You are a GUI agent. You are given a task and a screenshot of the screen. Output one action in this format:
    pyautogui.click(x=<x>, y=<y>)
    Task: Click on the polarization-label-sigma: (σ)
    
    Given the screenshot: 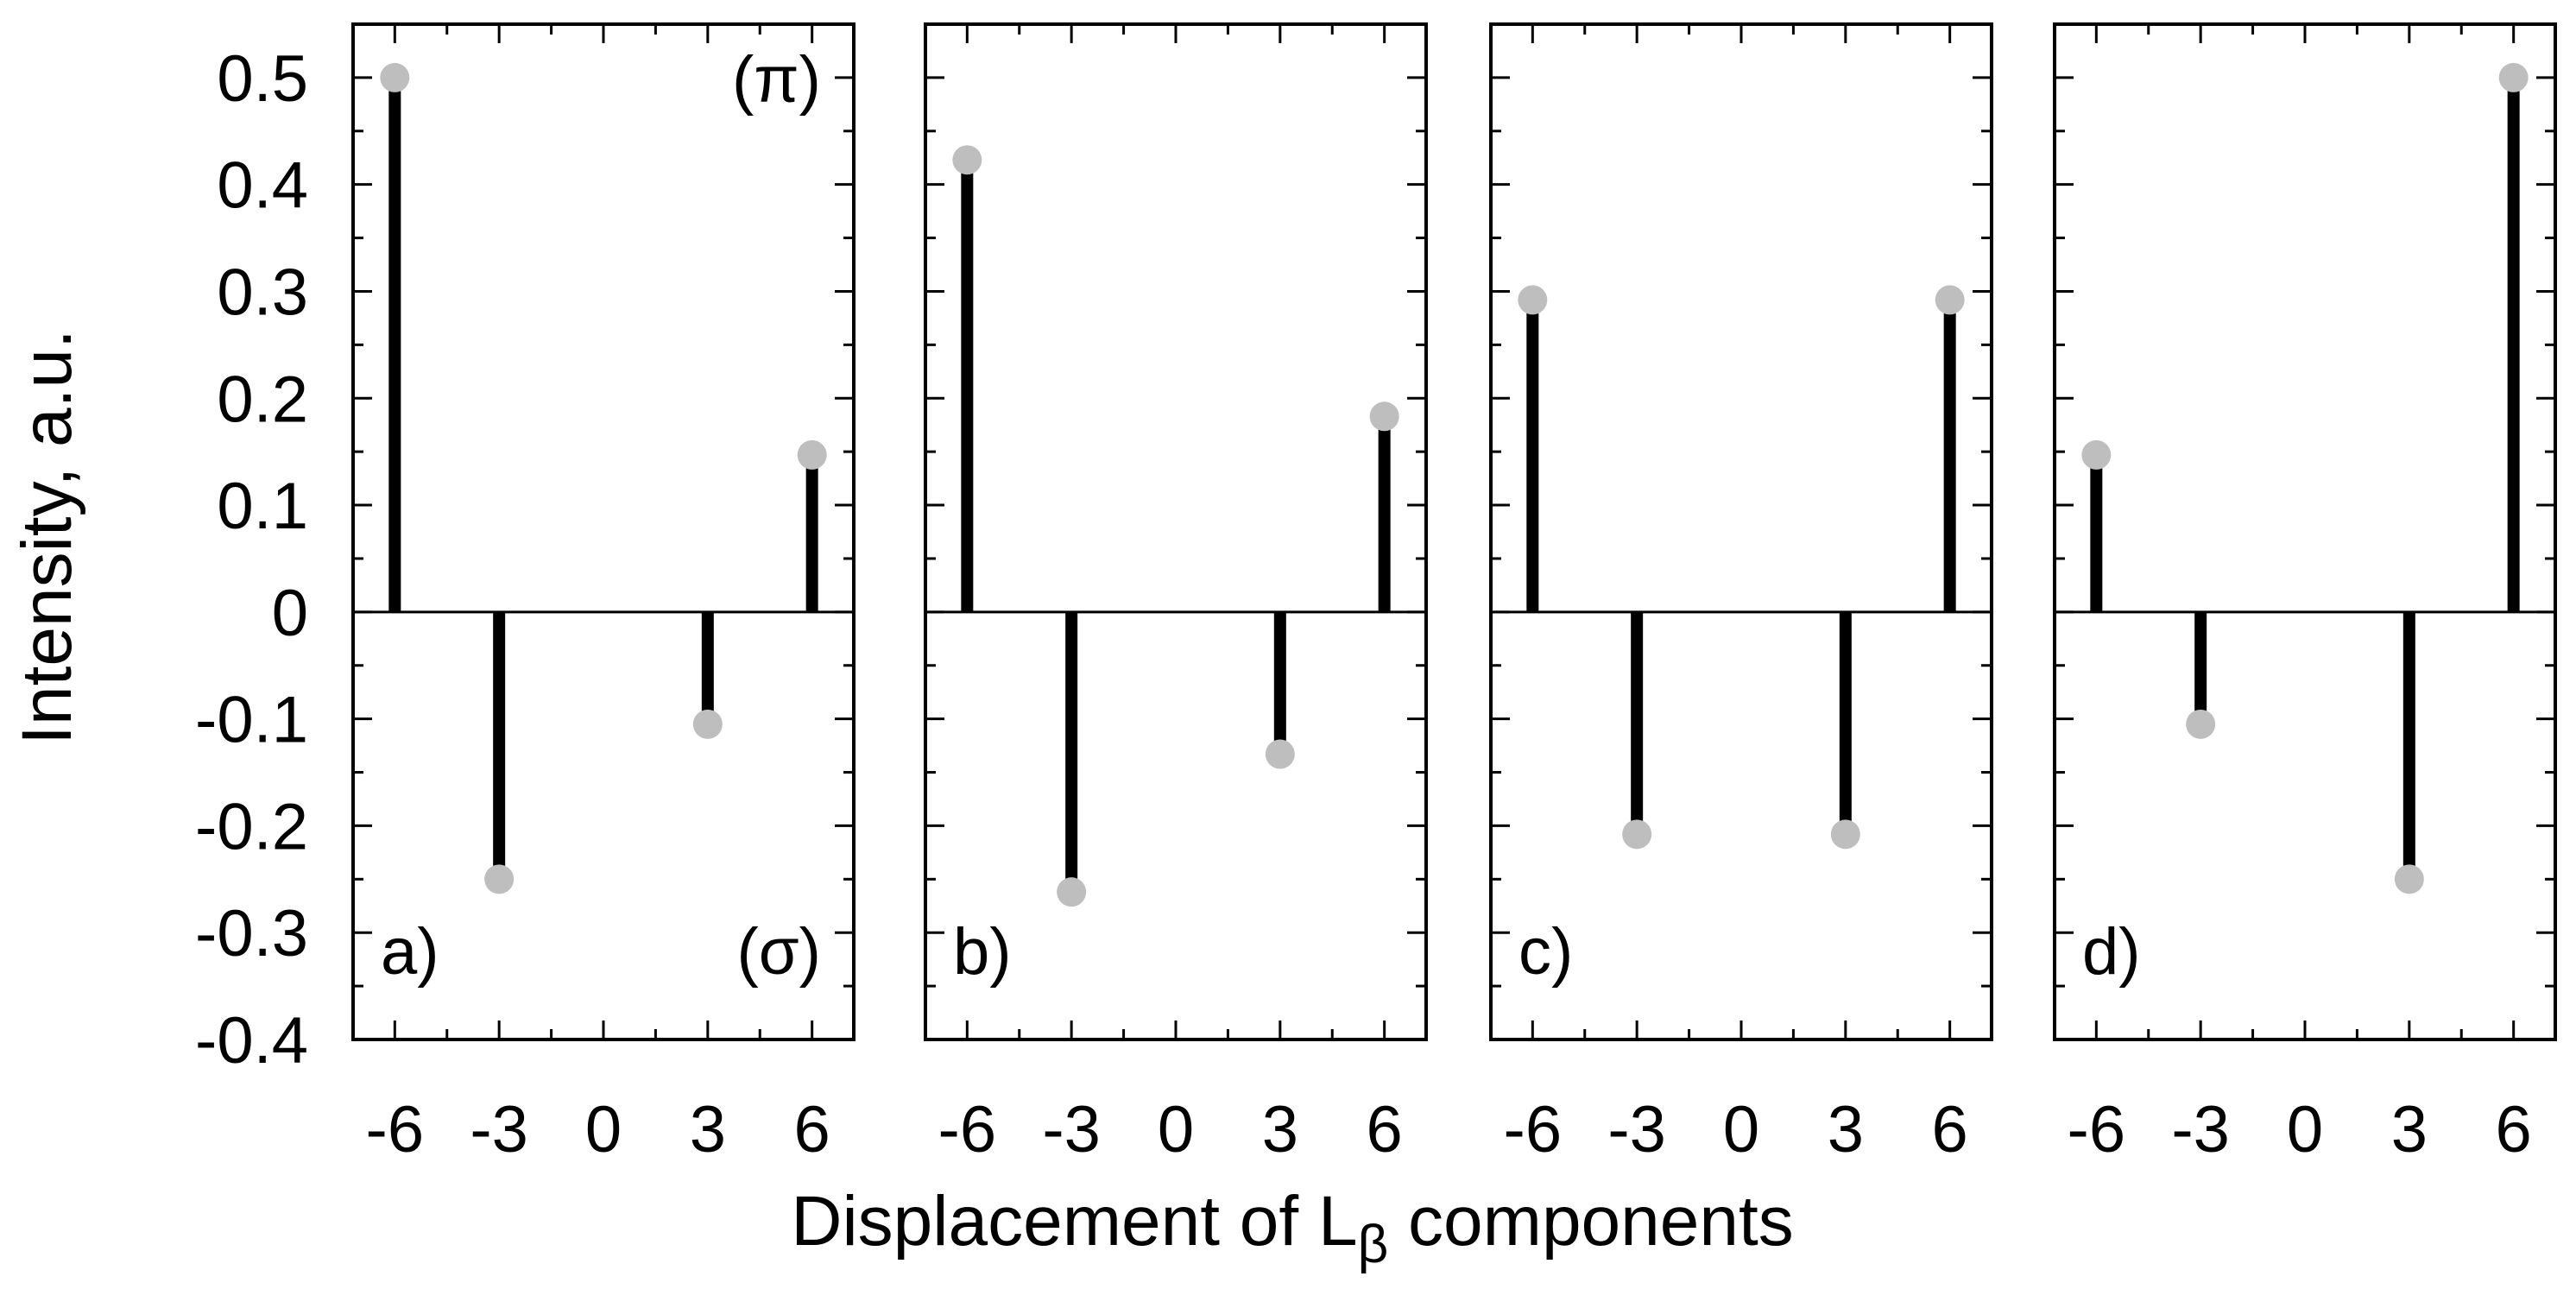 What is the action you would take?
    pyautogui.click(x=778, y=952)
    